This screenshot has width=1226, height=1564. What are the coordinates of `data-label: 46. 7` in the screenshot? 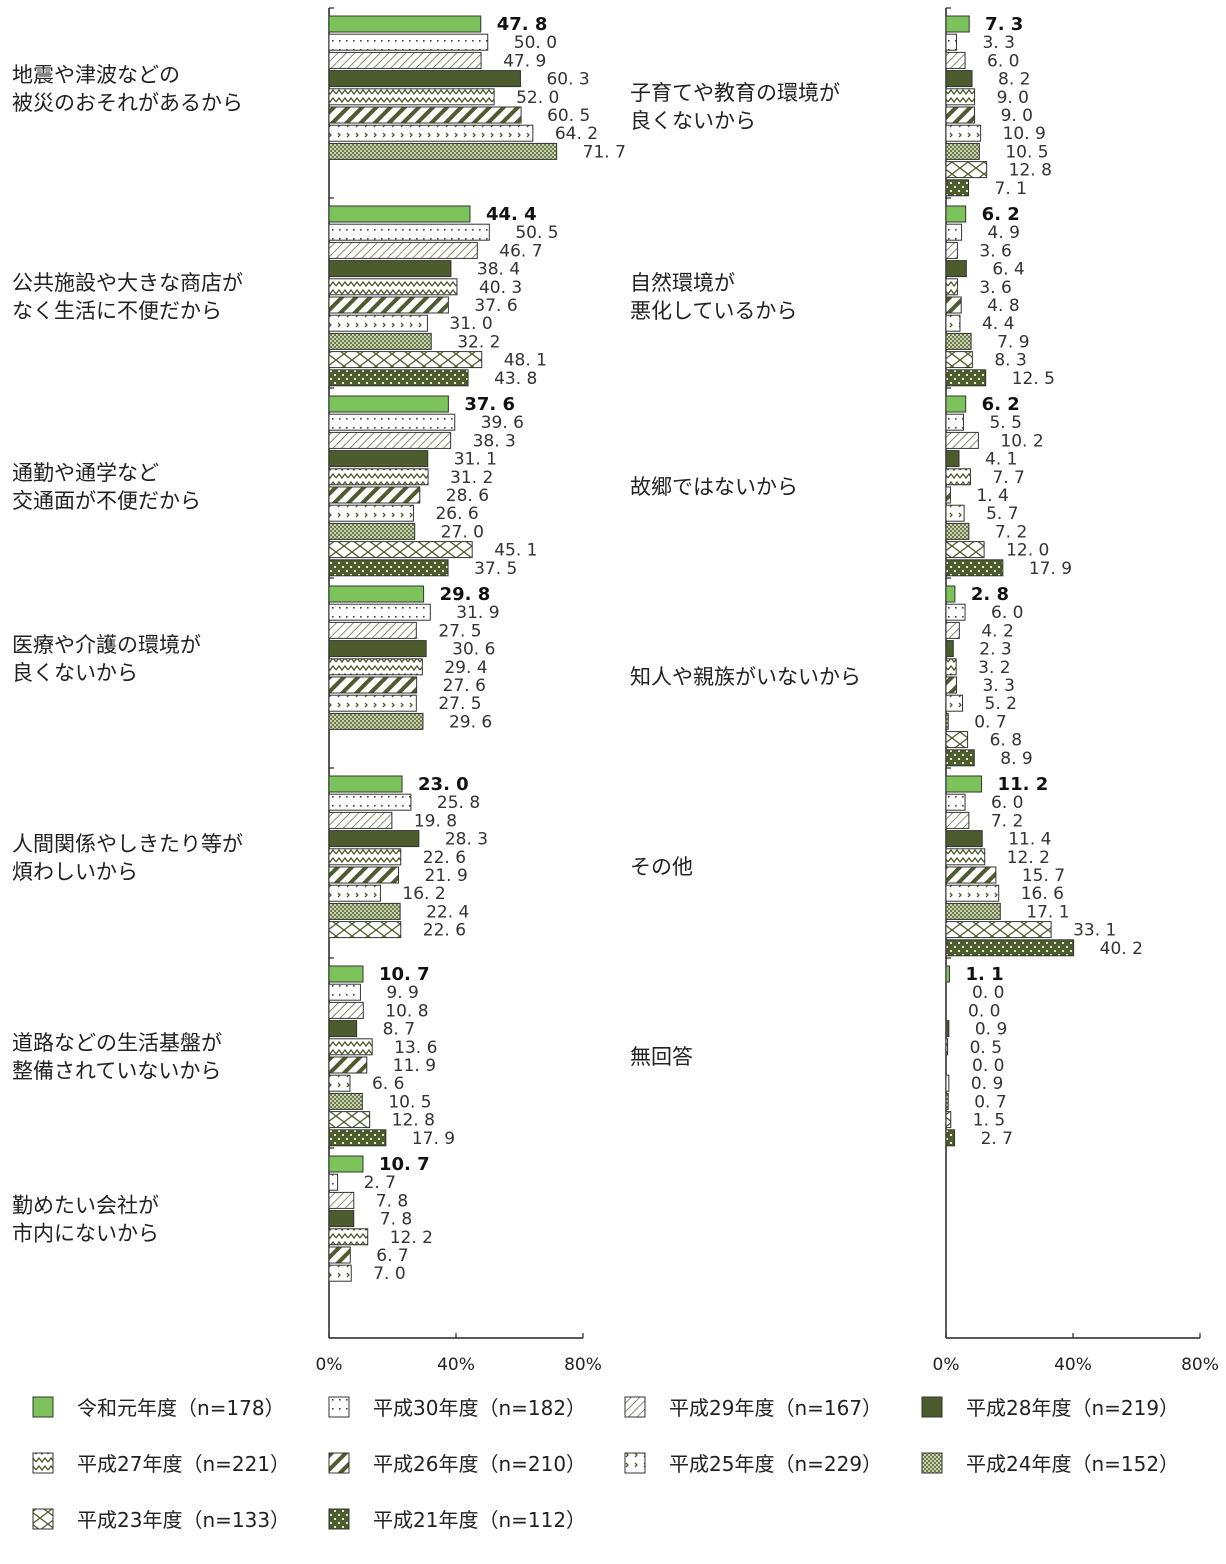 It's located at (520, 251).